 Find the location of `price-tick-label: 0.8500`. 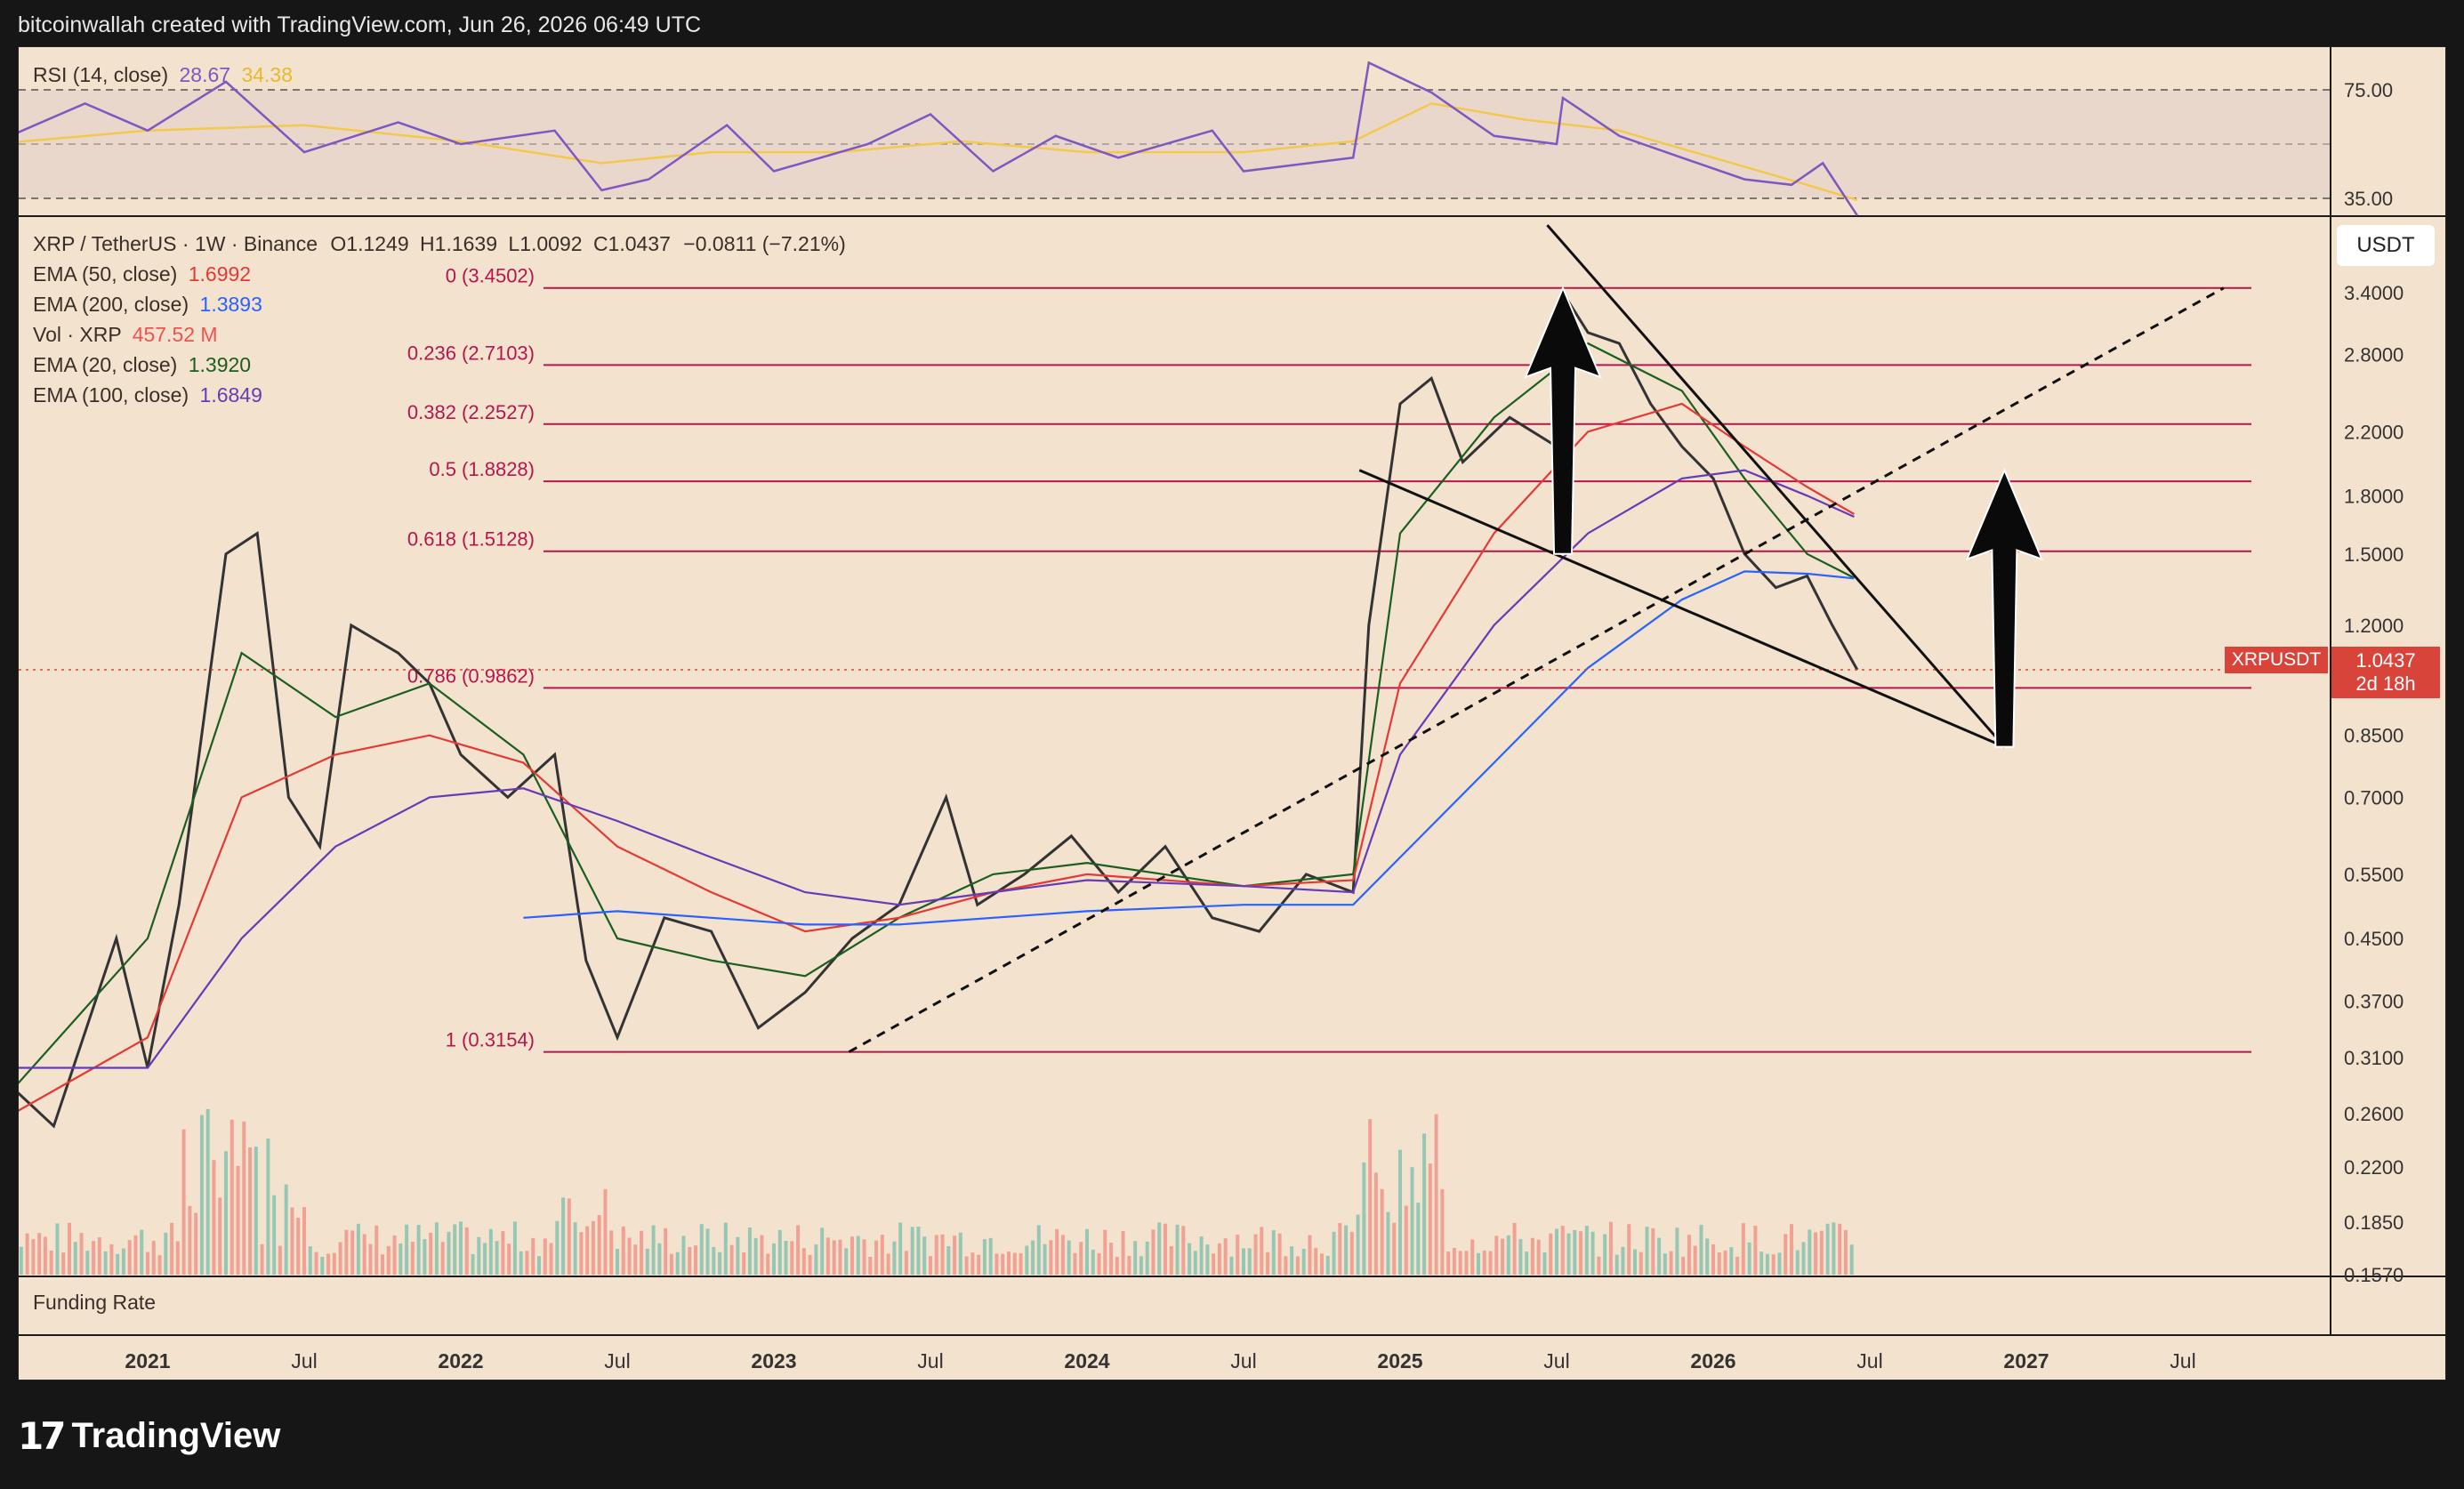

price-tick-label: 0.8500 is located at coordinates (2374, 736).